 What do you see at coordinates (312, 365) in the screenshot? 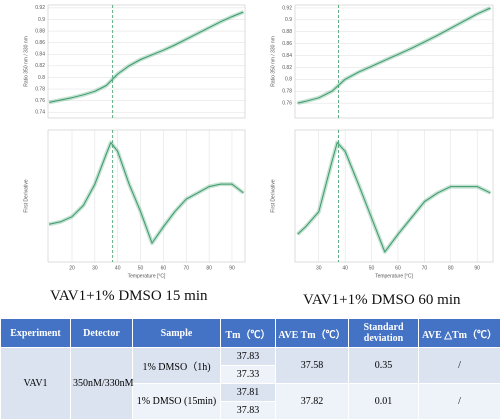
I see `cell: 37.58` at bounding box center [312, 365].